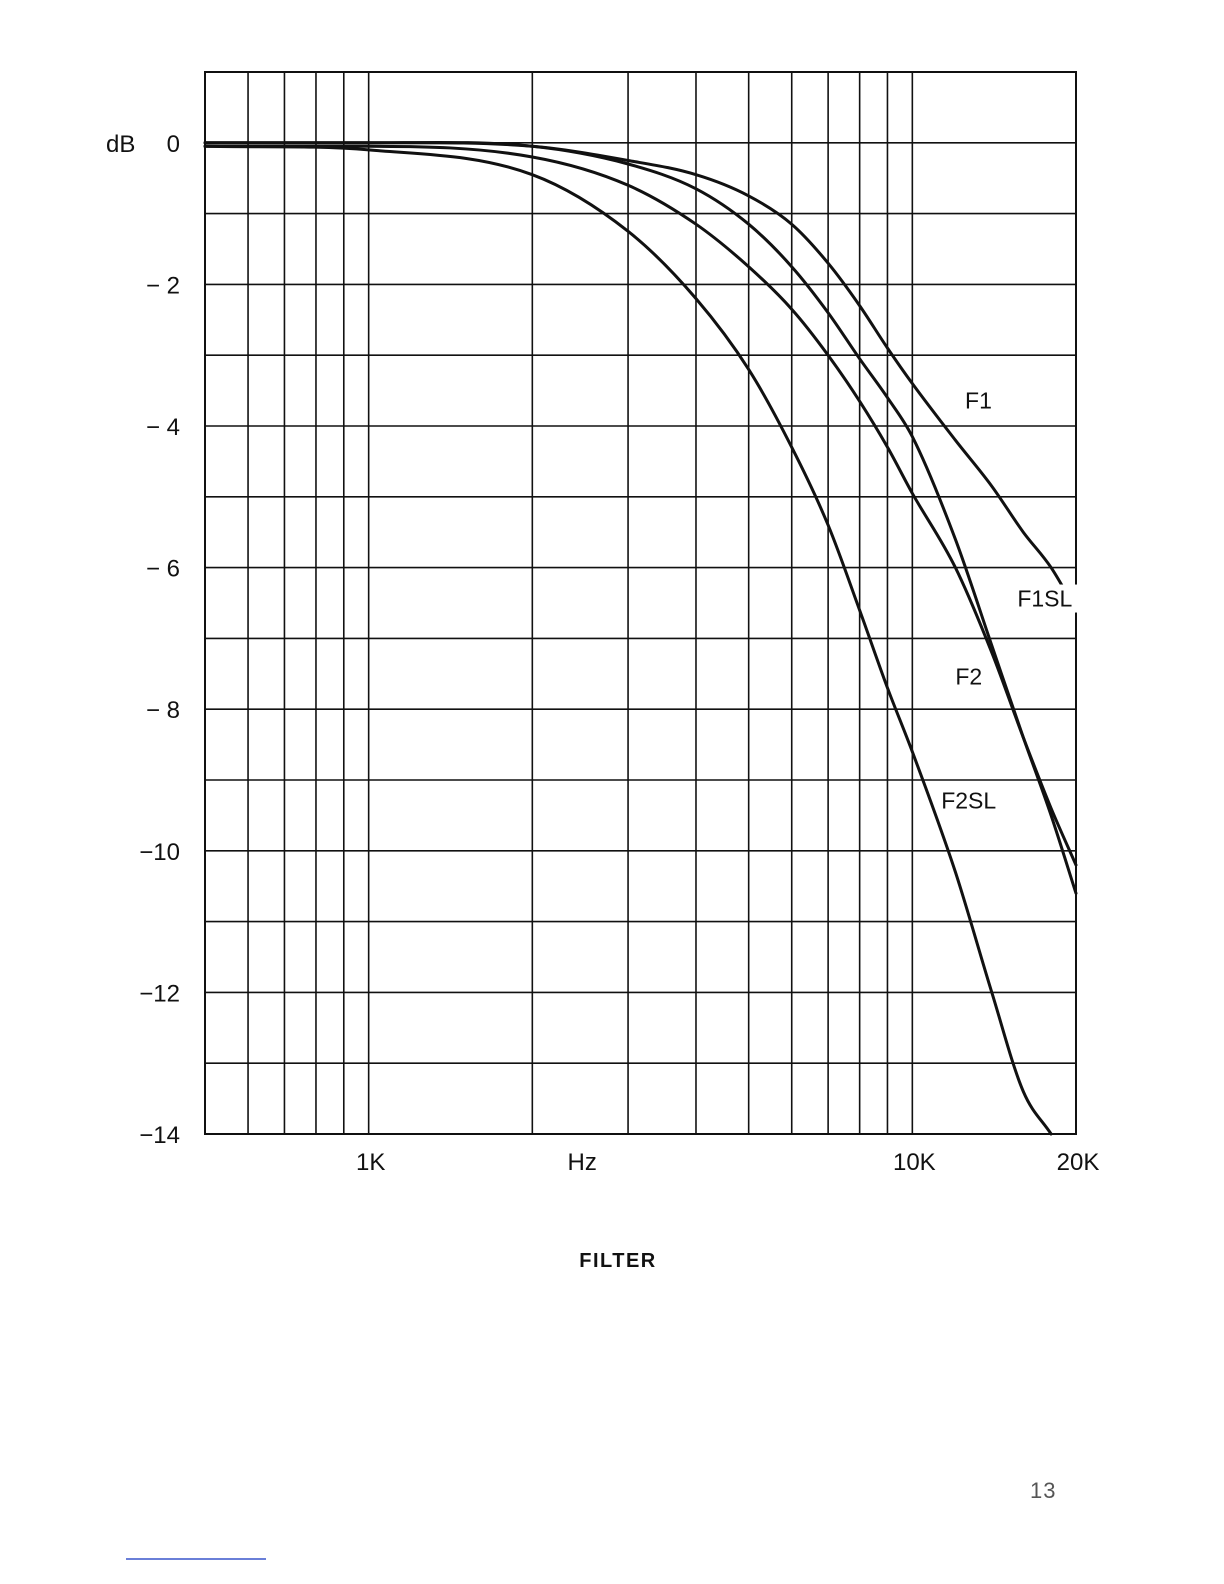 The height and width of the screenshot is (1584, 1224). Describe the element at coordinates (173, 144) in the screenshot. I see `y-tick-label: 0` at that location.